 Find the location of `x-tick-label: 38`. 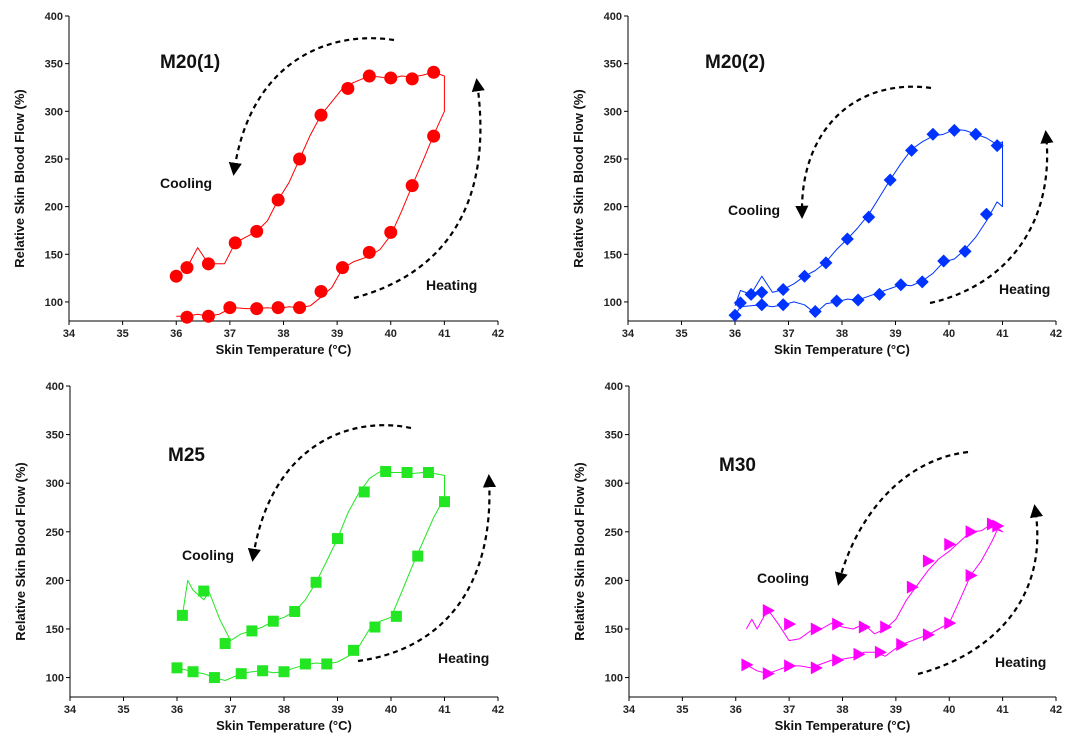

x-tick-label: 38 is located at coordinates (283, 334).